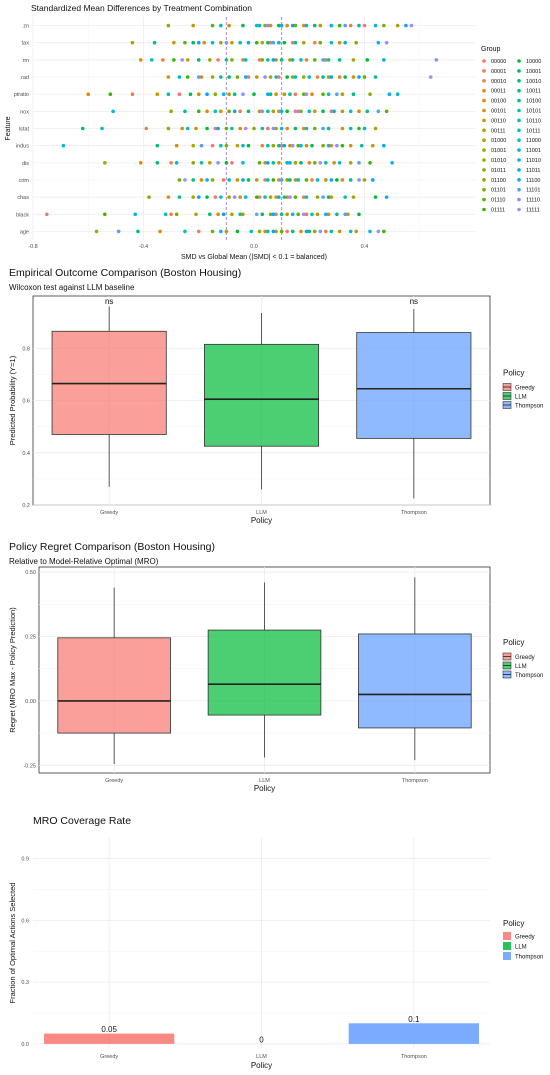 Image resolution: width=550 pixels, height=1075 pixels. What do you see at coordinates (513, 373) in the screenshot?
I see `legend-title: Policy` at bounding box center [513, 373].